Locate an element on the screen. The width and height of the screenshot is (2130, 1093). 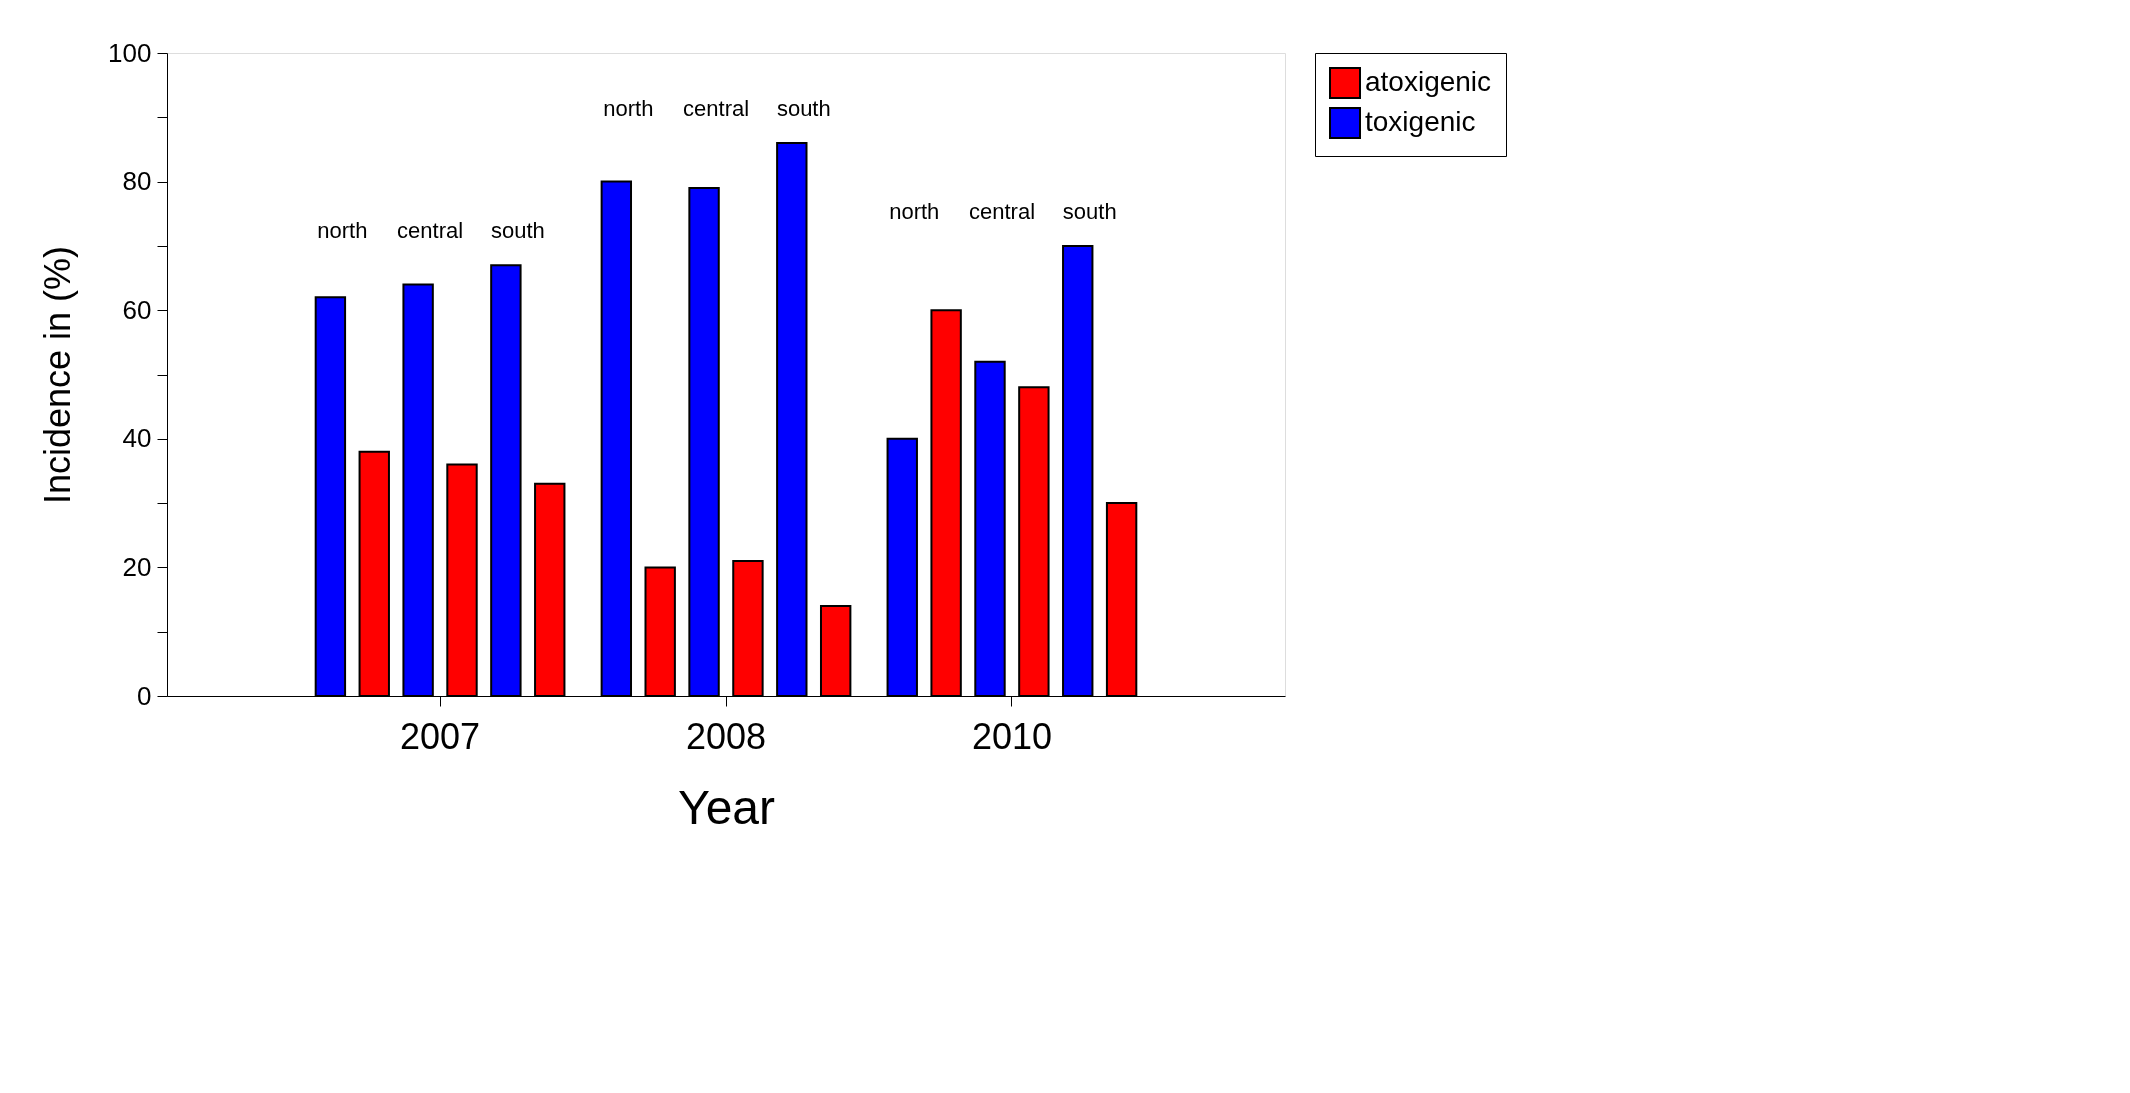
y-tick-label: 80 is located at coordinates (137, 181).